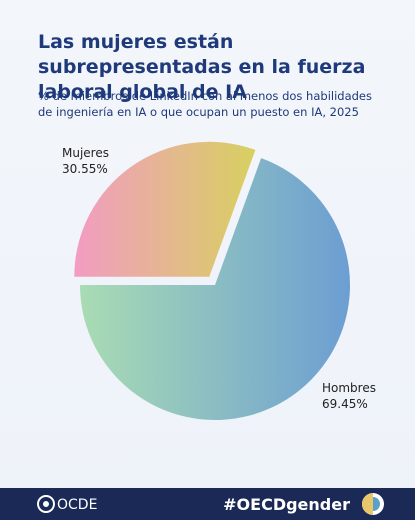 The width and height of the screenshot is (415, 520). What do you see at coordinates (345, 404) in the screenshot?
I see `slice-value-label: 69.45%` at bounding box center [345, 404].